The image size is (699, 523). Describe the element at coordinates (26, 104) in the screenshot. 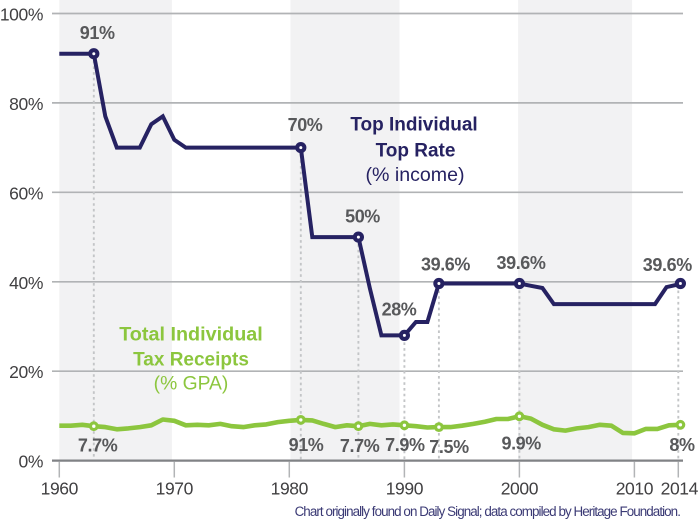

I see `svg-text: 80%` at that location.